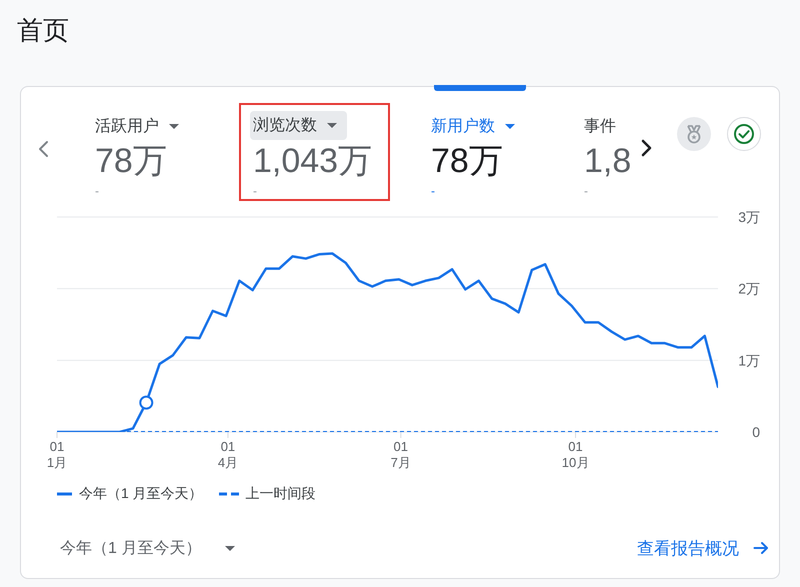  I want to click on text: 浏览次数, so click(285, 126).